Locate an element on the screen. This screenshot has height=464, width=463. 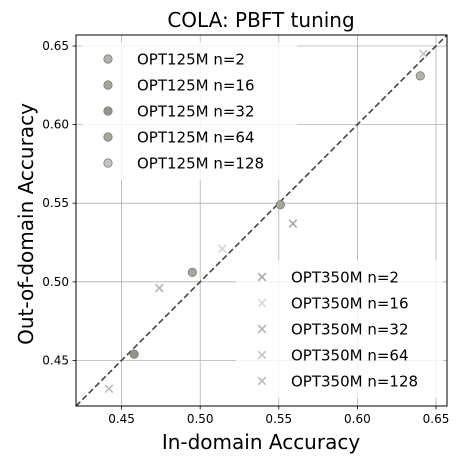
y-tick-label-2: 0.55 is located at coordinates (55, 203).